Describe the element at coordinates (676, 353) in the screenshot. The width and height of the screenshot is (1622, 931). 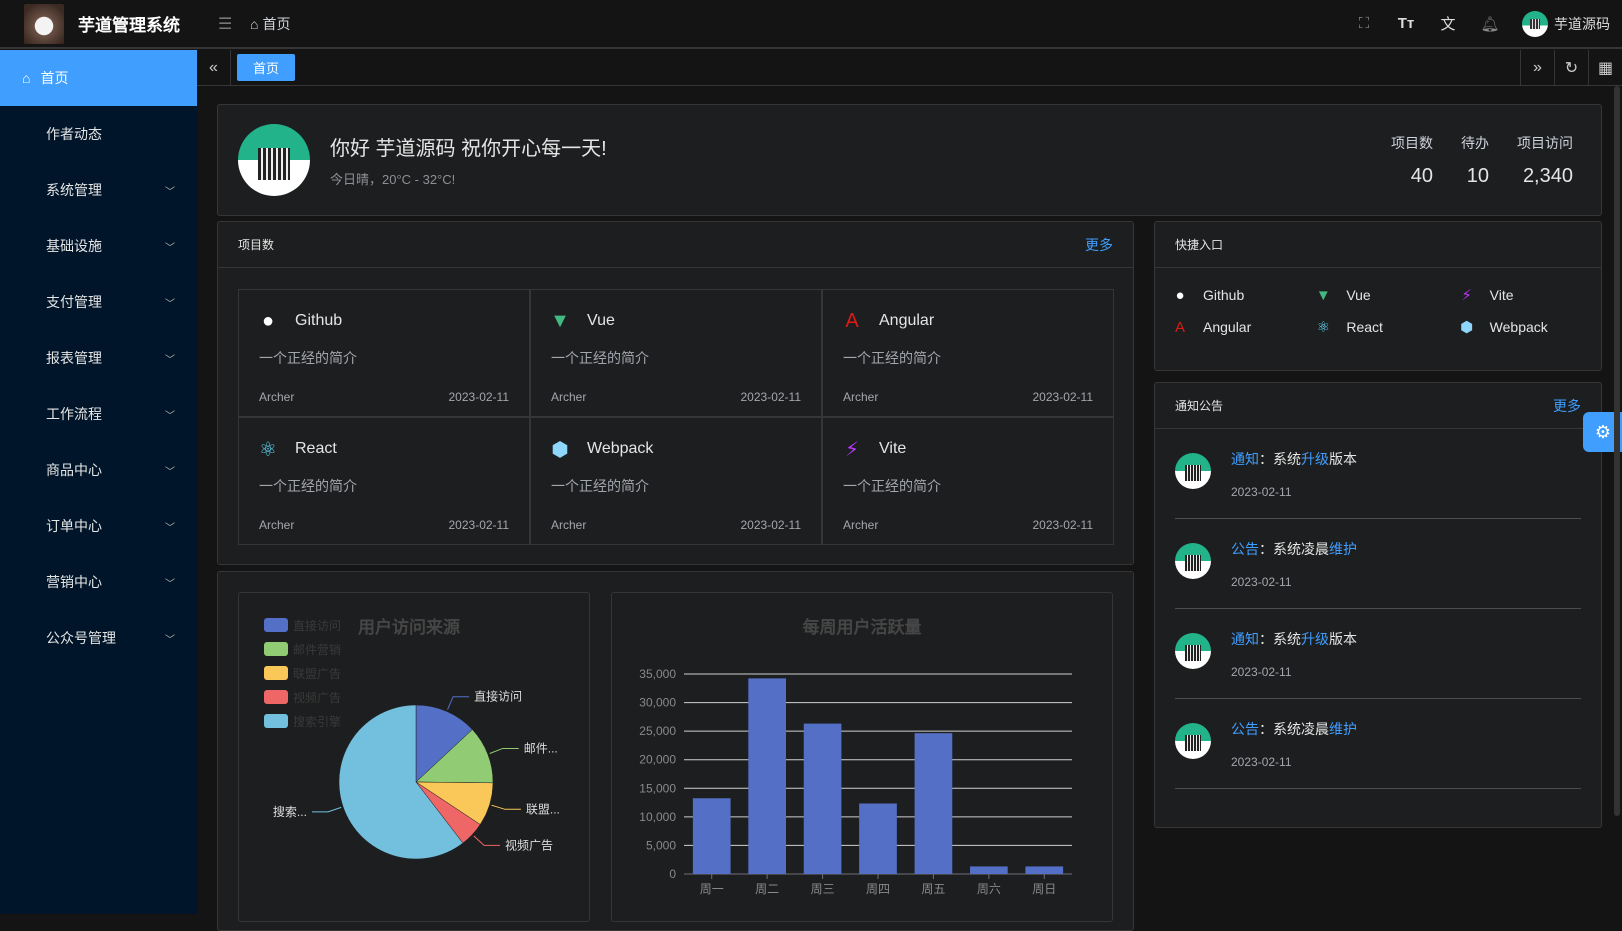
I see `project-item: ▼ Vue 一个正经的简介 Archer 2023-02-11` at that location.